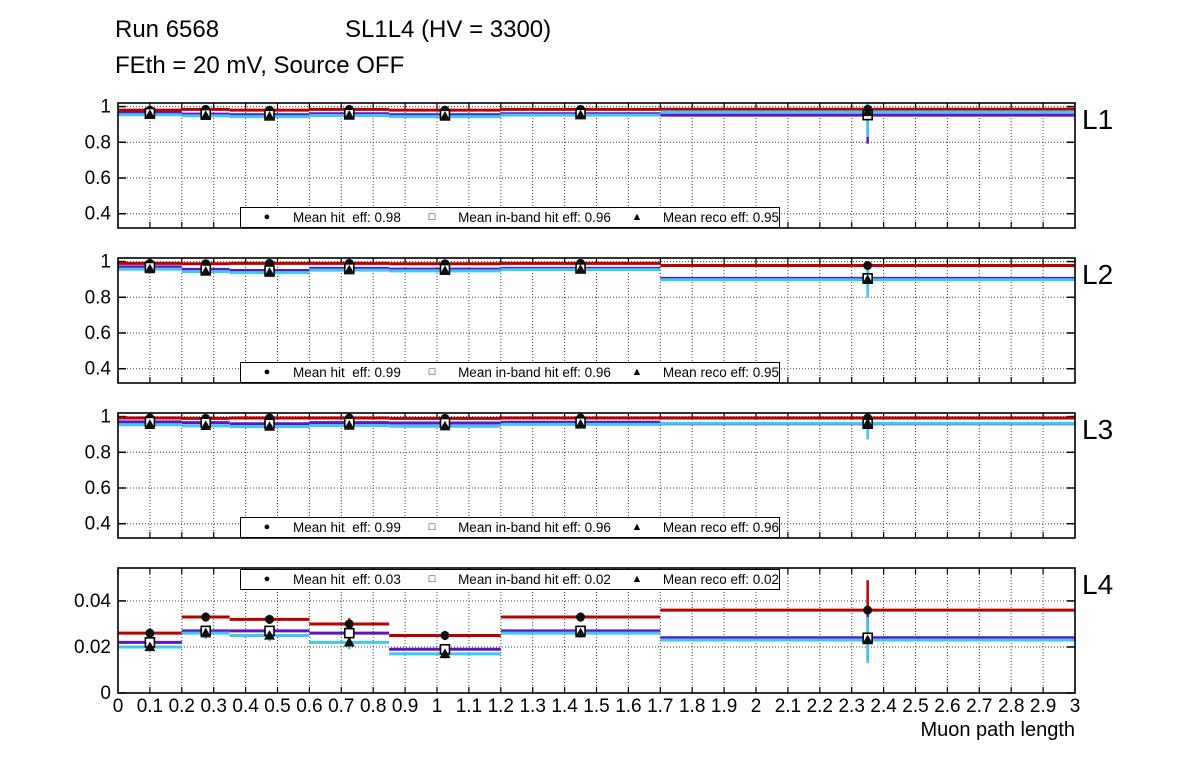 The width and height of the screenshot is (1196, 772). What do you see at coordinates (580, 163) in the screenshot?
I see `panel-l1-plot: 1 0.8 0.6 0.4` at bounding box center [580, 163].